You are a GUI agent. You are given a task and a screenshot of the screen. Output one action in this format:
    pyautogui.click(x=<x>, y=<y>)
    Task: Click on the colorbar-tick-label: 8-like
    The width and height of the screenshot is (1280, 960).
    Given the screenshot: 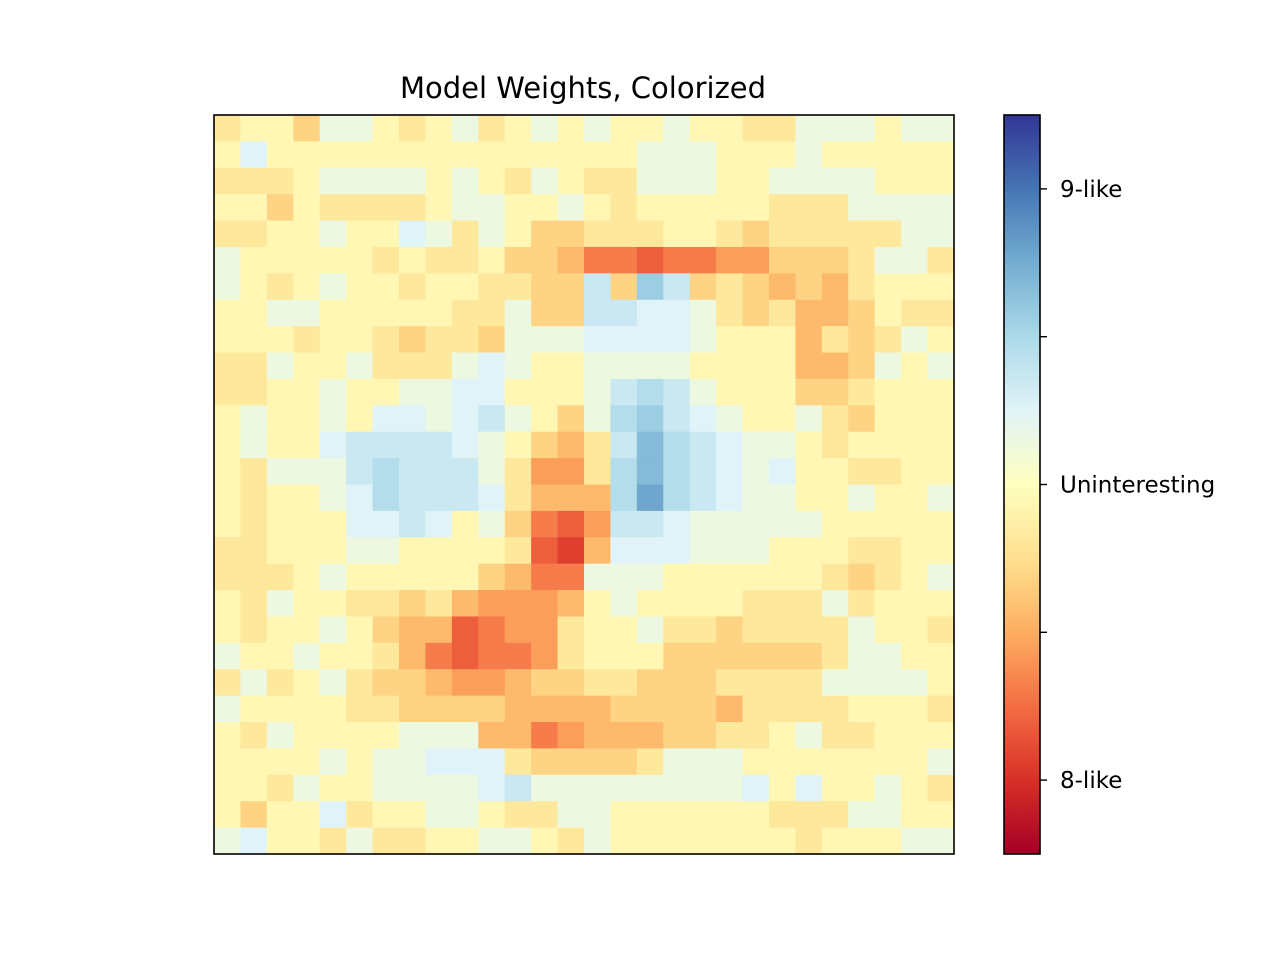 What is the action you would take?
    pyautogui.click(x=1091, y=781)
    